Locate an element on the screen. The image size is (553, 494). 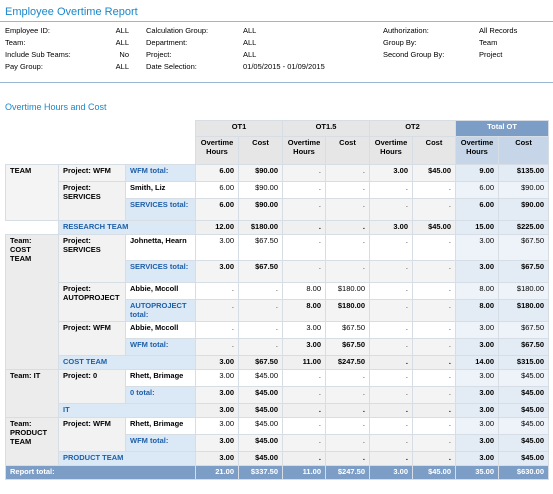
param-label: Authorization: is located at coordinates (406, 30).